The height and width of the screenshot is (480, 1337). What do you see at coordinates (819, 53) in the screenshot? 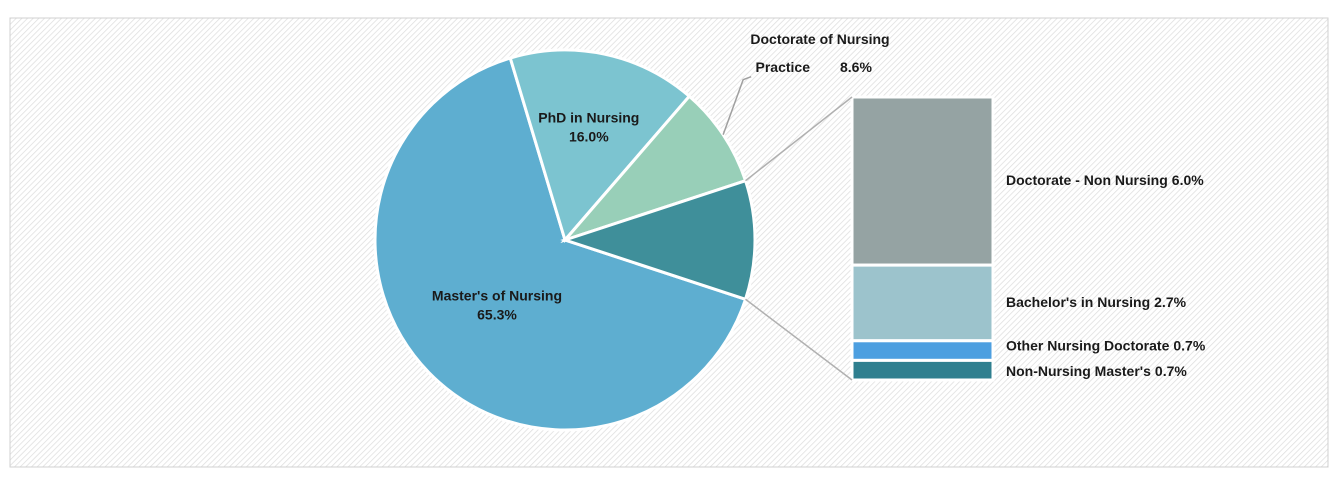
I see `data-label: Doctorate of Nursing Practice` at bounding box center [819, 53].